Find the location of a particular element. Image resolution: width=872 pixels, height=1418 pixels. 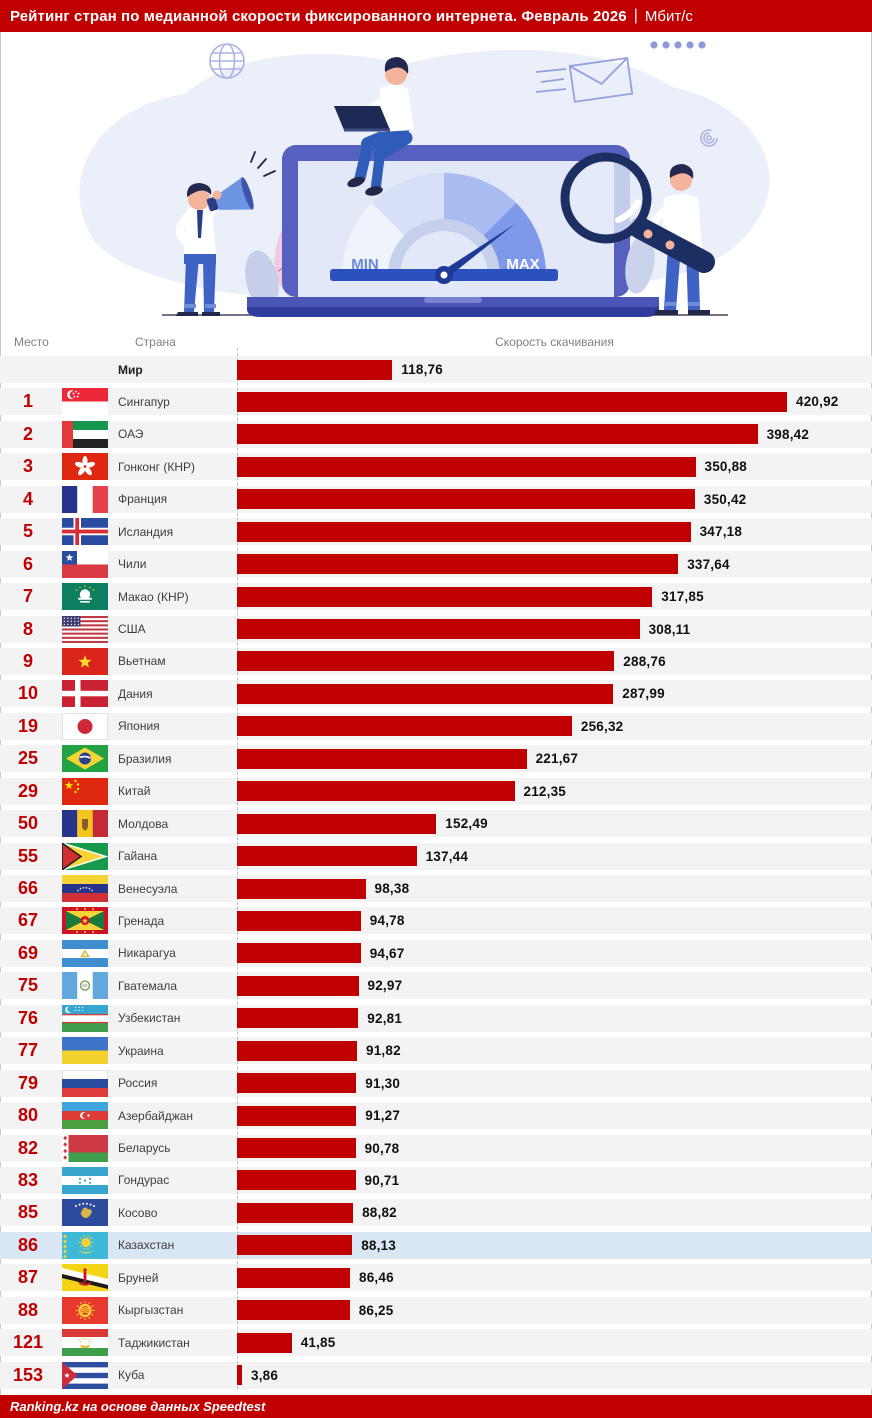

bar-track: 221,67 is located at coordinates (554, 758).